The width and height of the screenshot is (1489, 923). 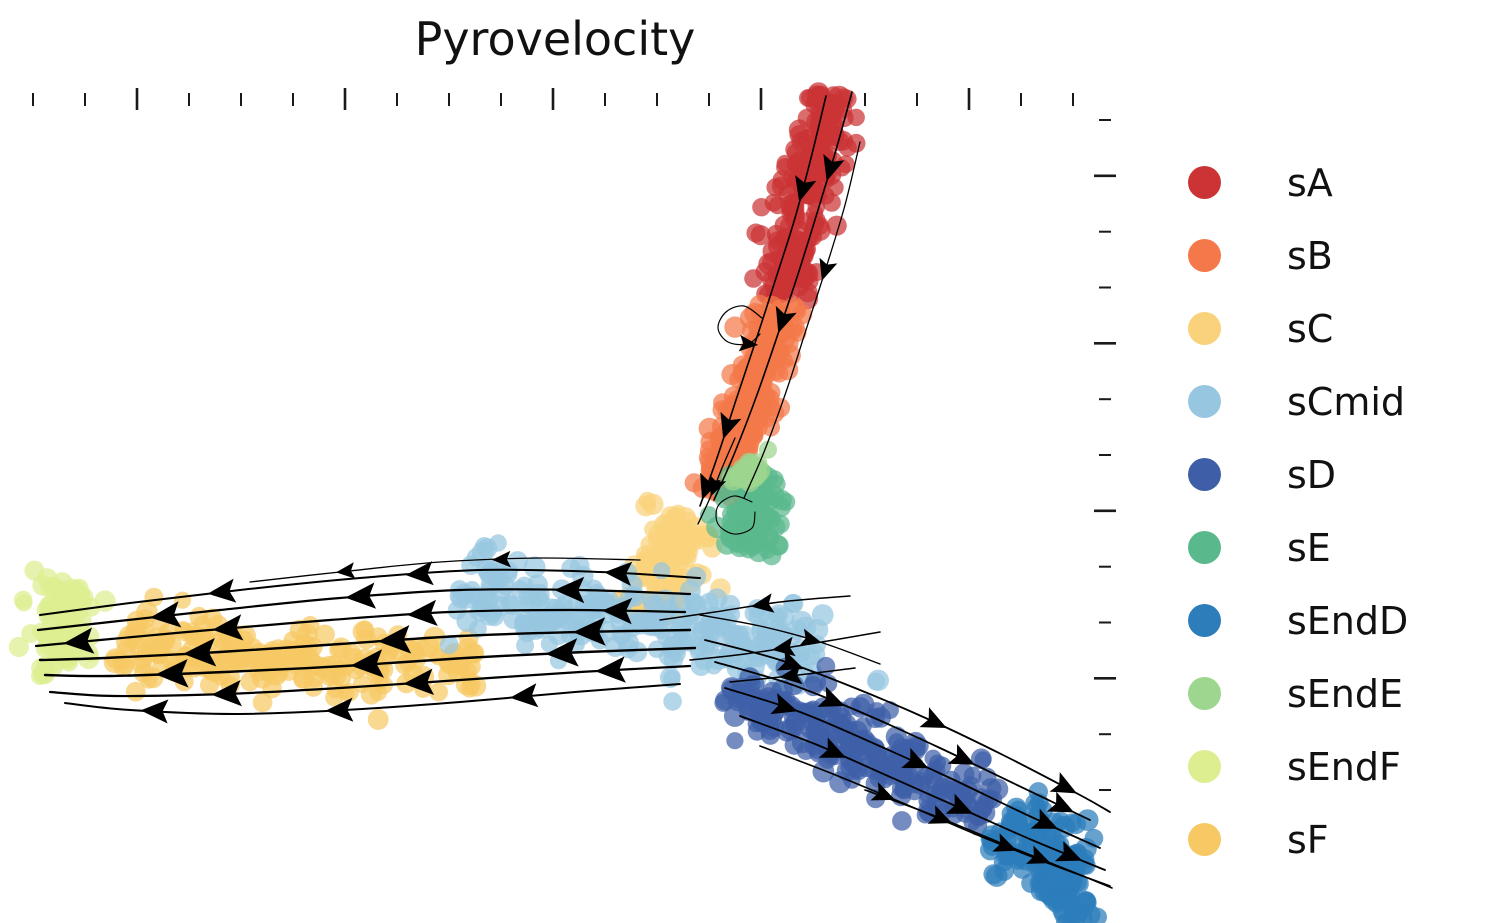 I want to click on legend: sA sB sC sCmid sD sE sEndD sEndE sEndF sF, so click(x=1298, y=511).